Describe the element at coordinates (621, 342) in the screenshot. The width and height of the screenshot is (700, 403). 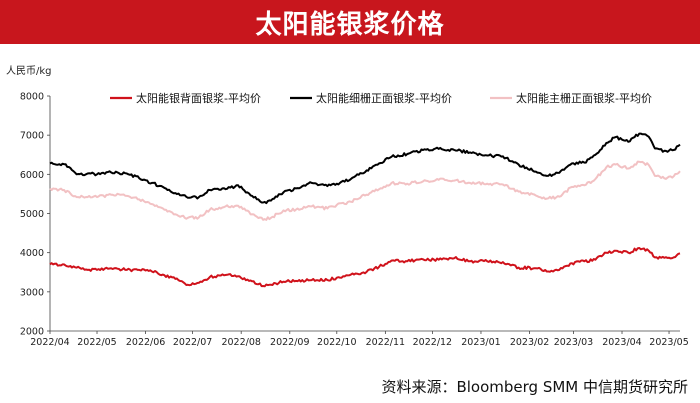
I see `x-tick-label: 2023/04` at that location.